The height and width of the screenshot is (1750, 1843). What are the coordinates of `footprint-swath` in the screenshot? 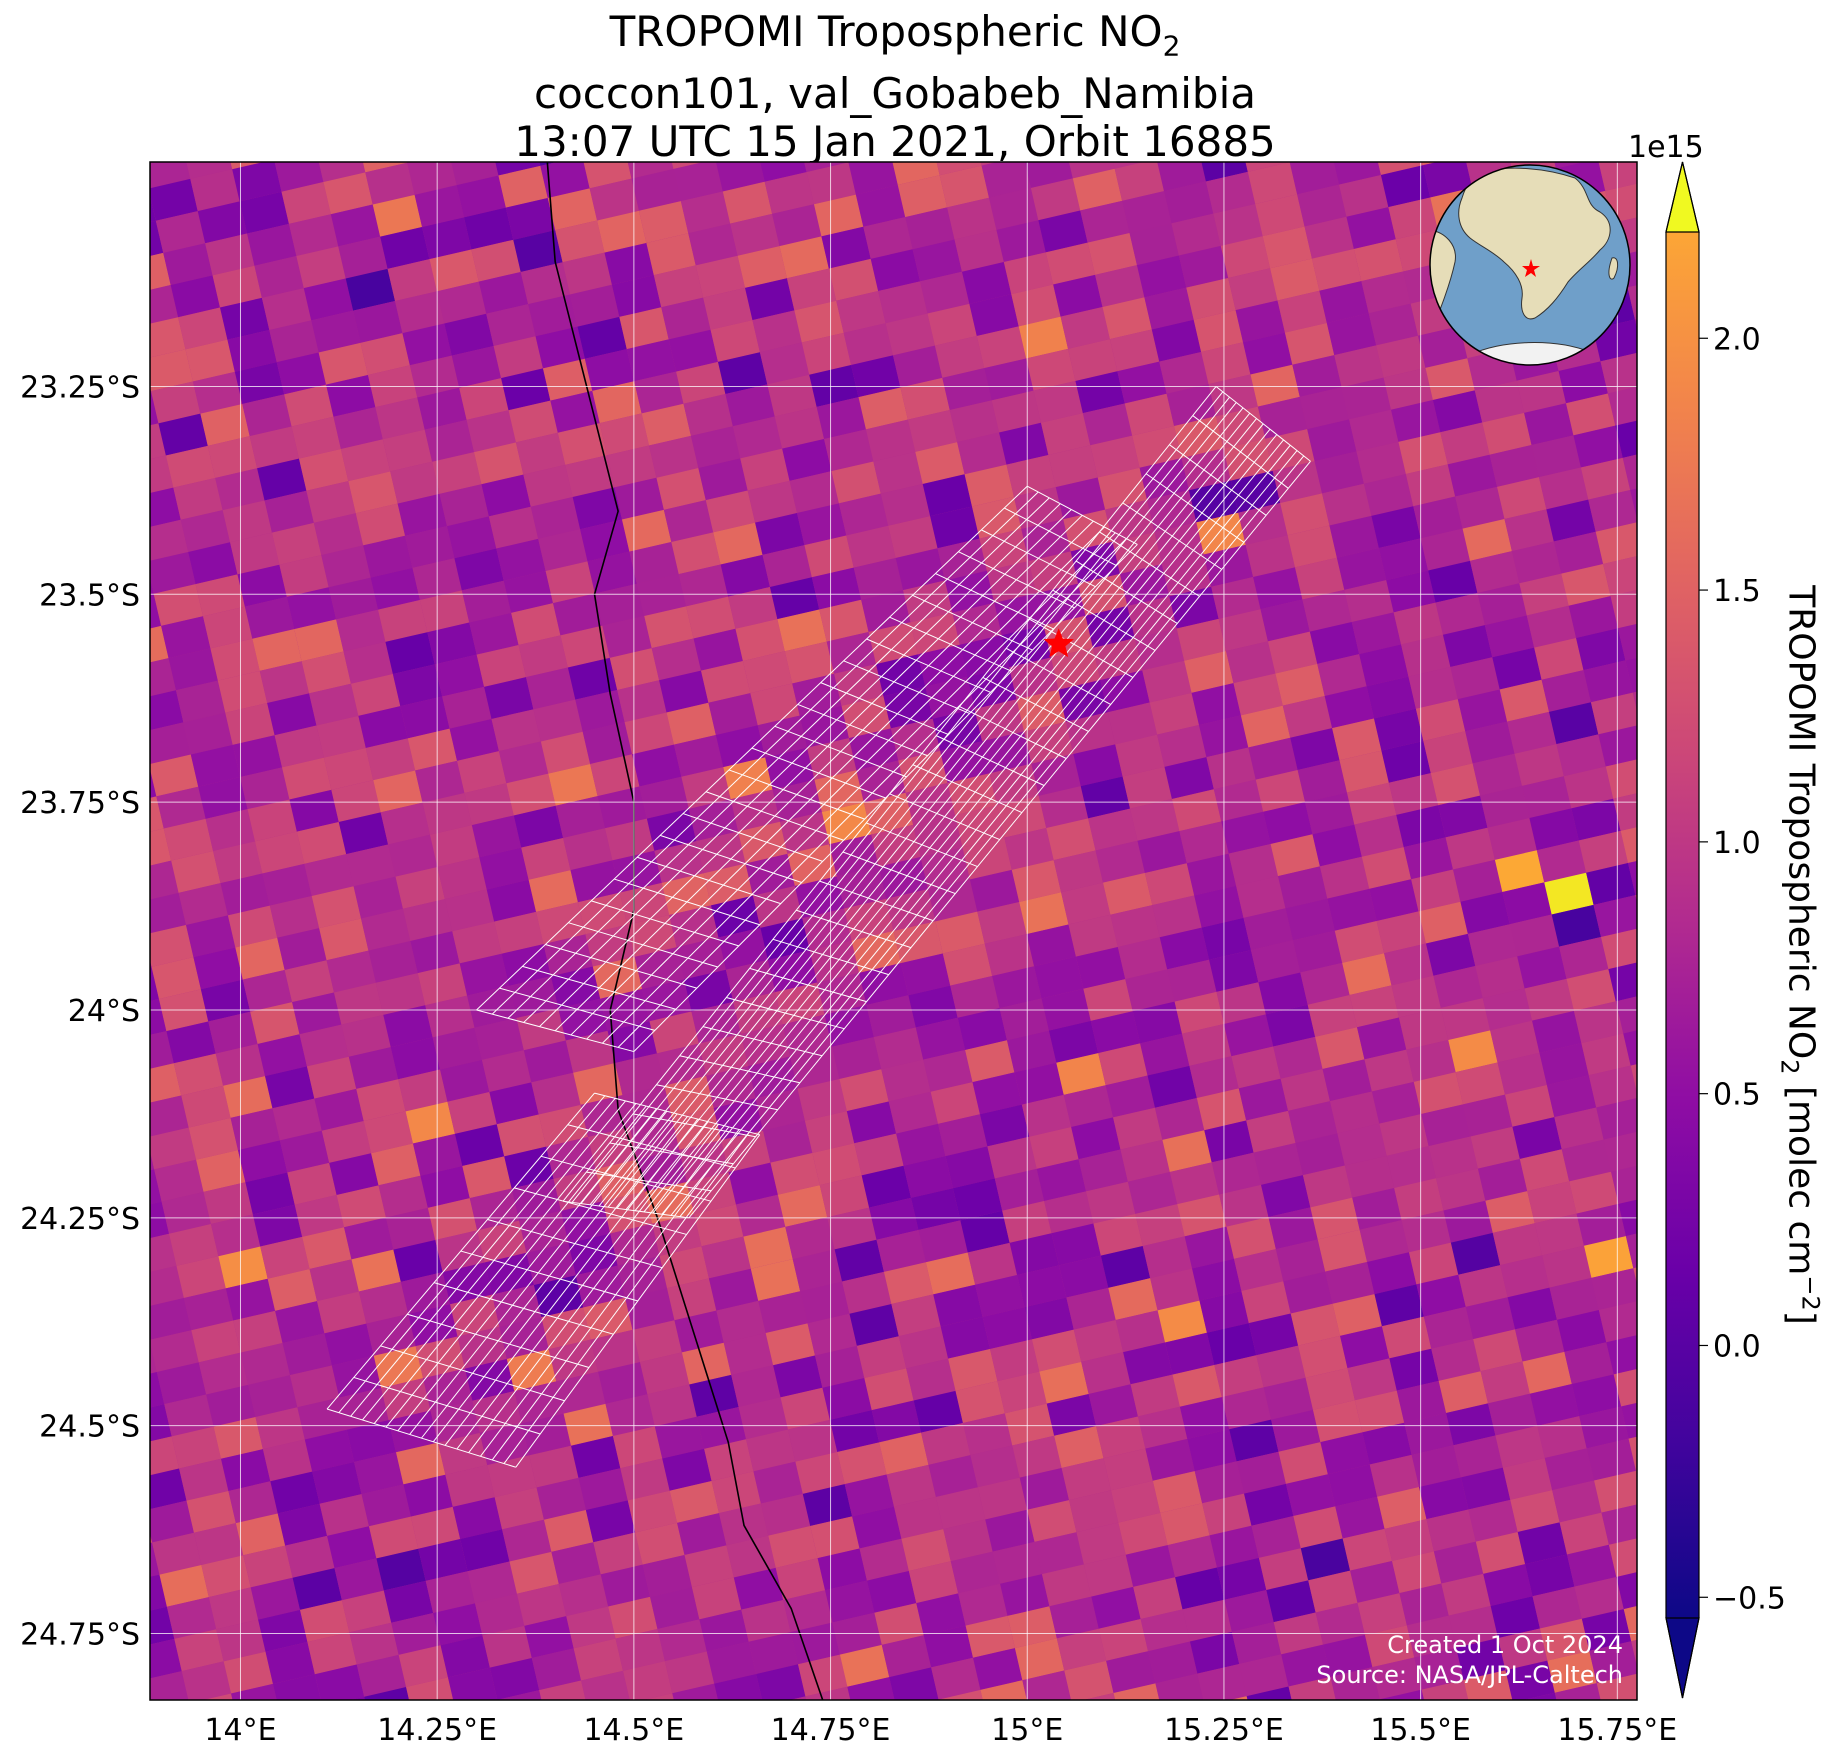 It's located at (543, 1280).